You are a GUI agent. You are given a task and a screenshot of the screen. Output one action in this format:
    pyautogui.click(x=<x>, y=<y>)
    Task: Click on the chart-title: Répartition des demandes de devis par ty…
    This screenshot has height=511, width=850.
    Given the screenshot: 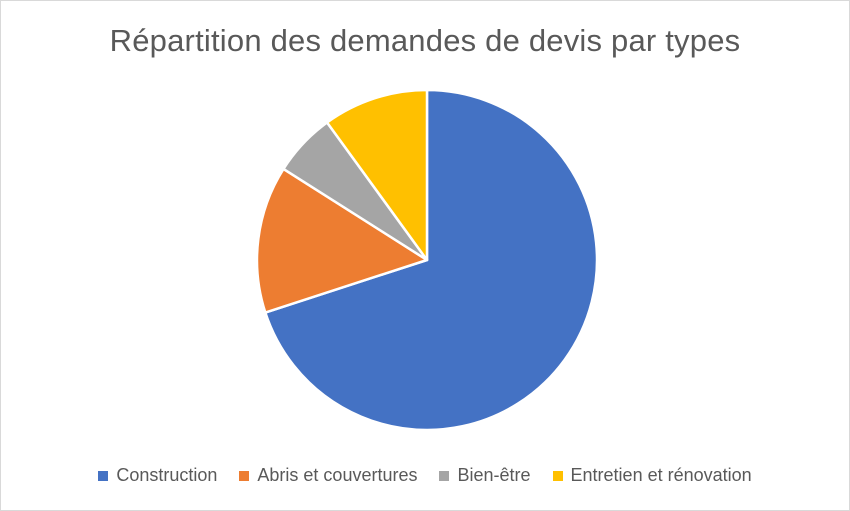 What is the action you would take?
    pyautogui.click(x=425, y=40)
    